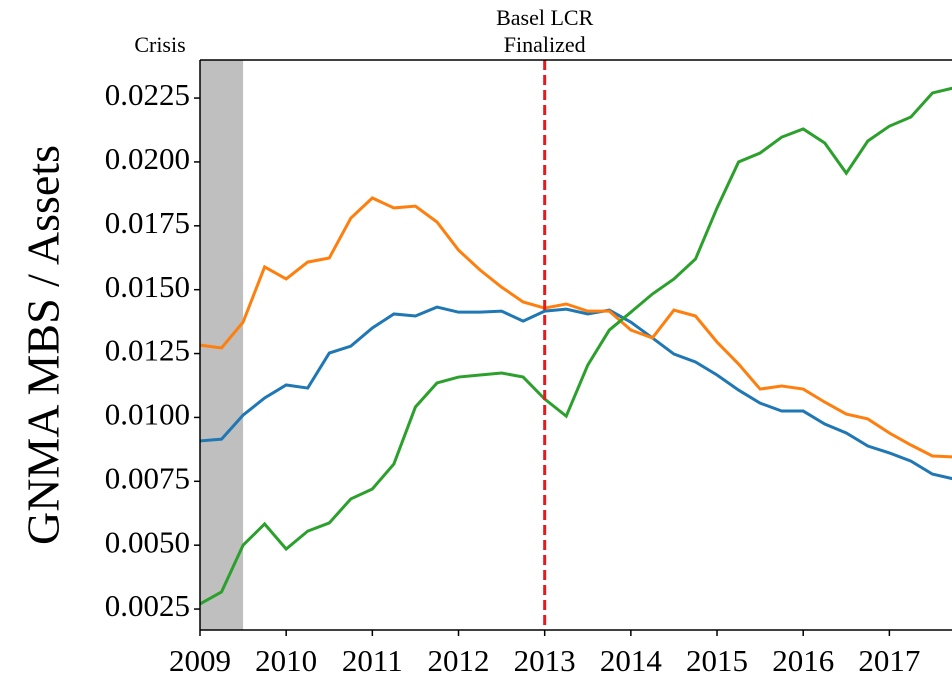  I want to click on y-tick-label: 0.0100, so click(147, 414).